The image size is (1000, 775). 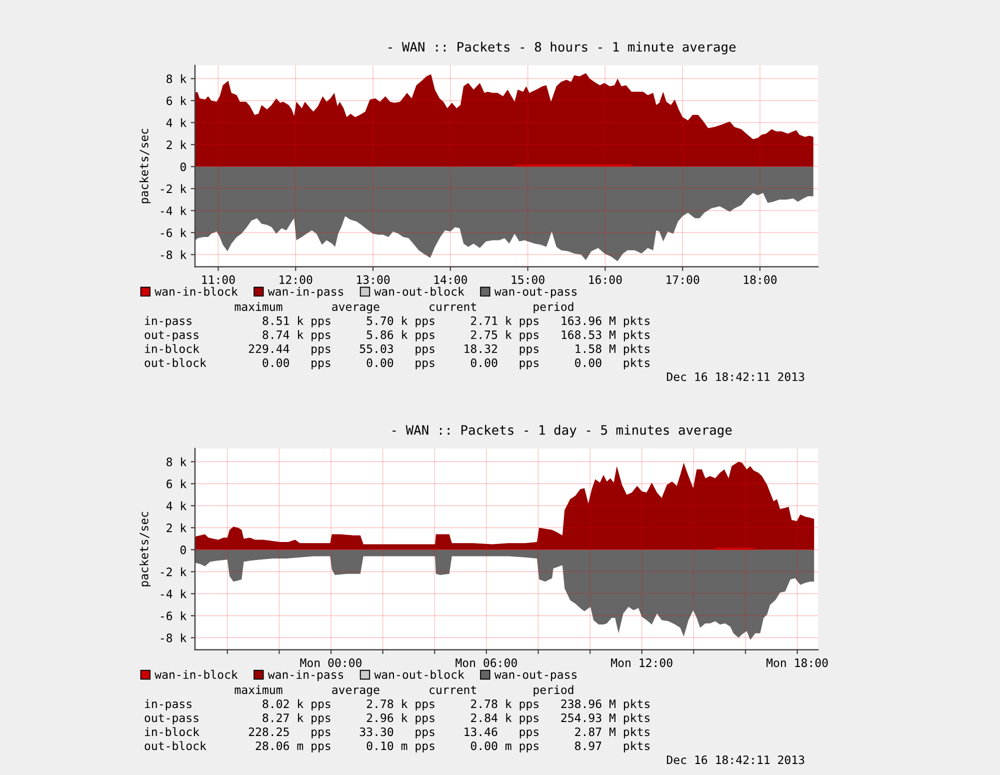 What do you see at coordinates (397, 704) in the screenshot?
I see `text: in-pass 8.02 k pps 2.78 k pps 2.78 k pps 238.96 M pkts` at bounding box center [397, 704].